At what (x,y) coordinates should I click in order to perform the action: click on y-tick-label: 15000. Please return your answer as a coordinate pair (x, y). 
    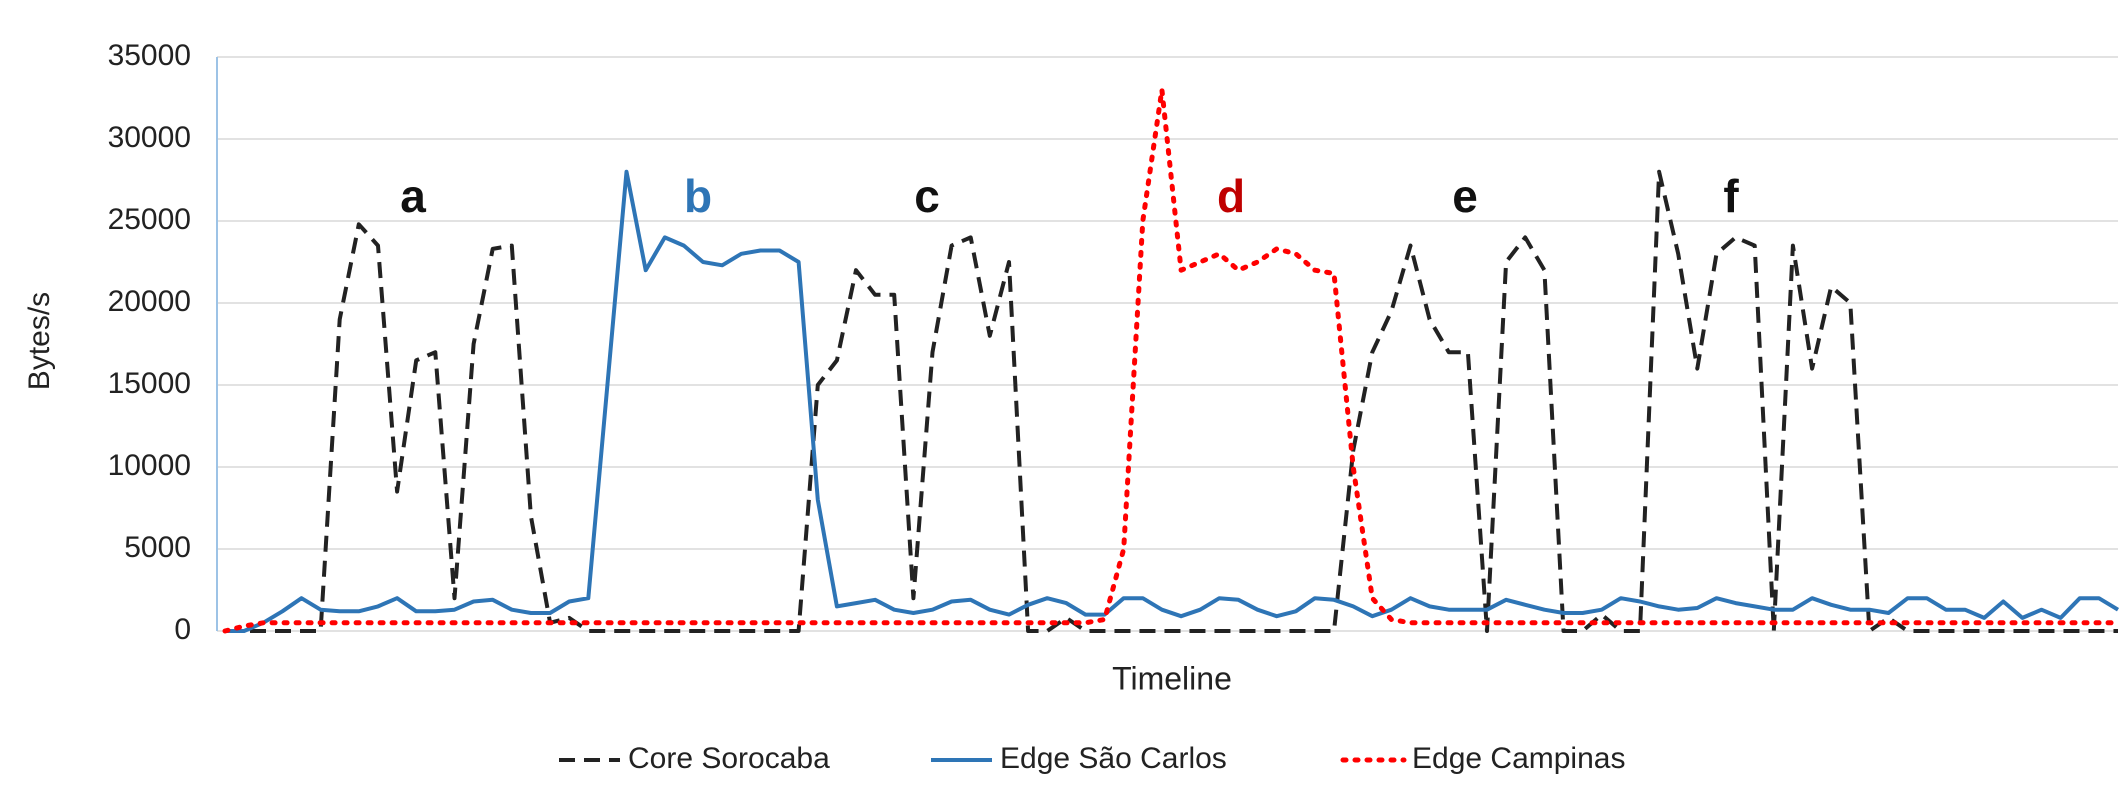
    Looking at the image, I should click on (149, 383).